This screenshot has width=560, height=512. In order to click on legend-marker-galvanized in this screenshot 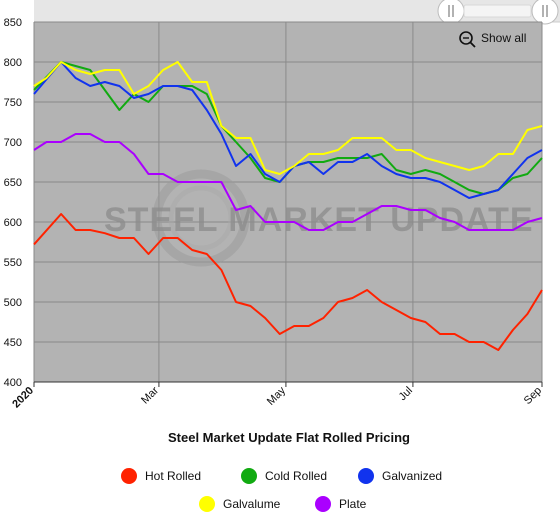, I will do `click(366, 476)`.